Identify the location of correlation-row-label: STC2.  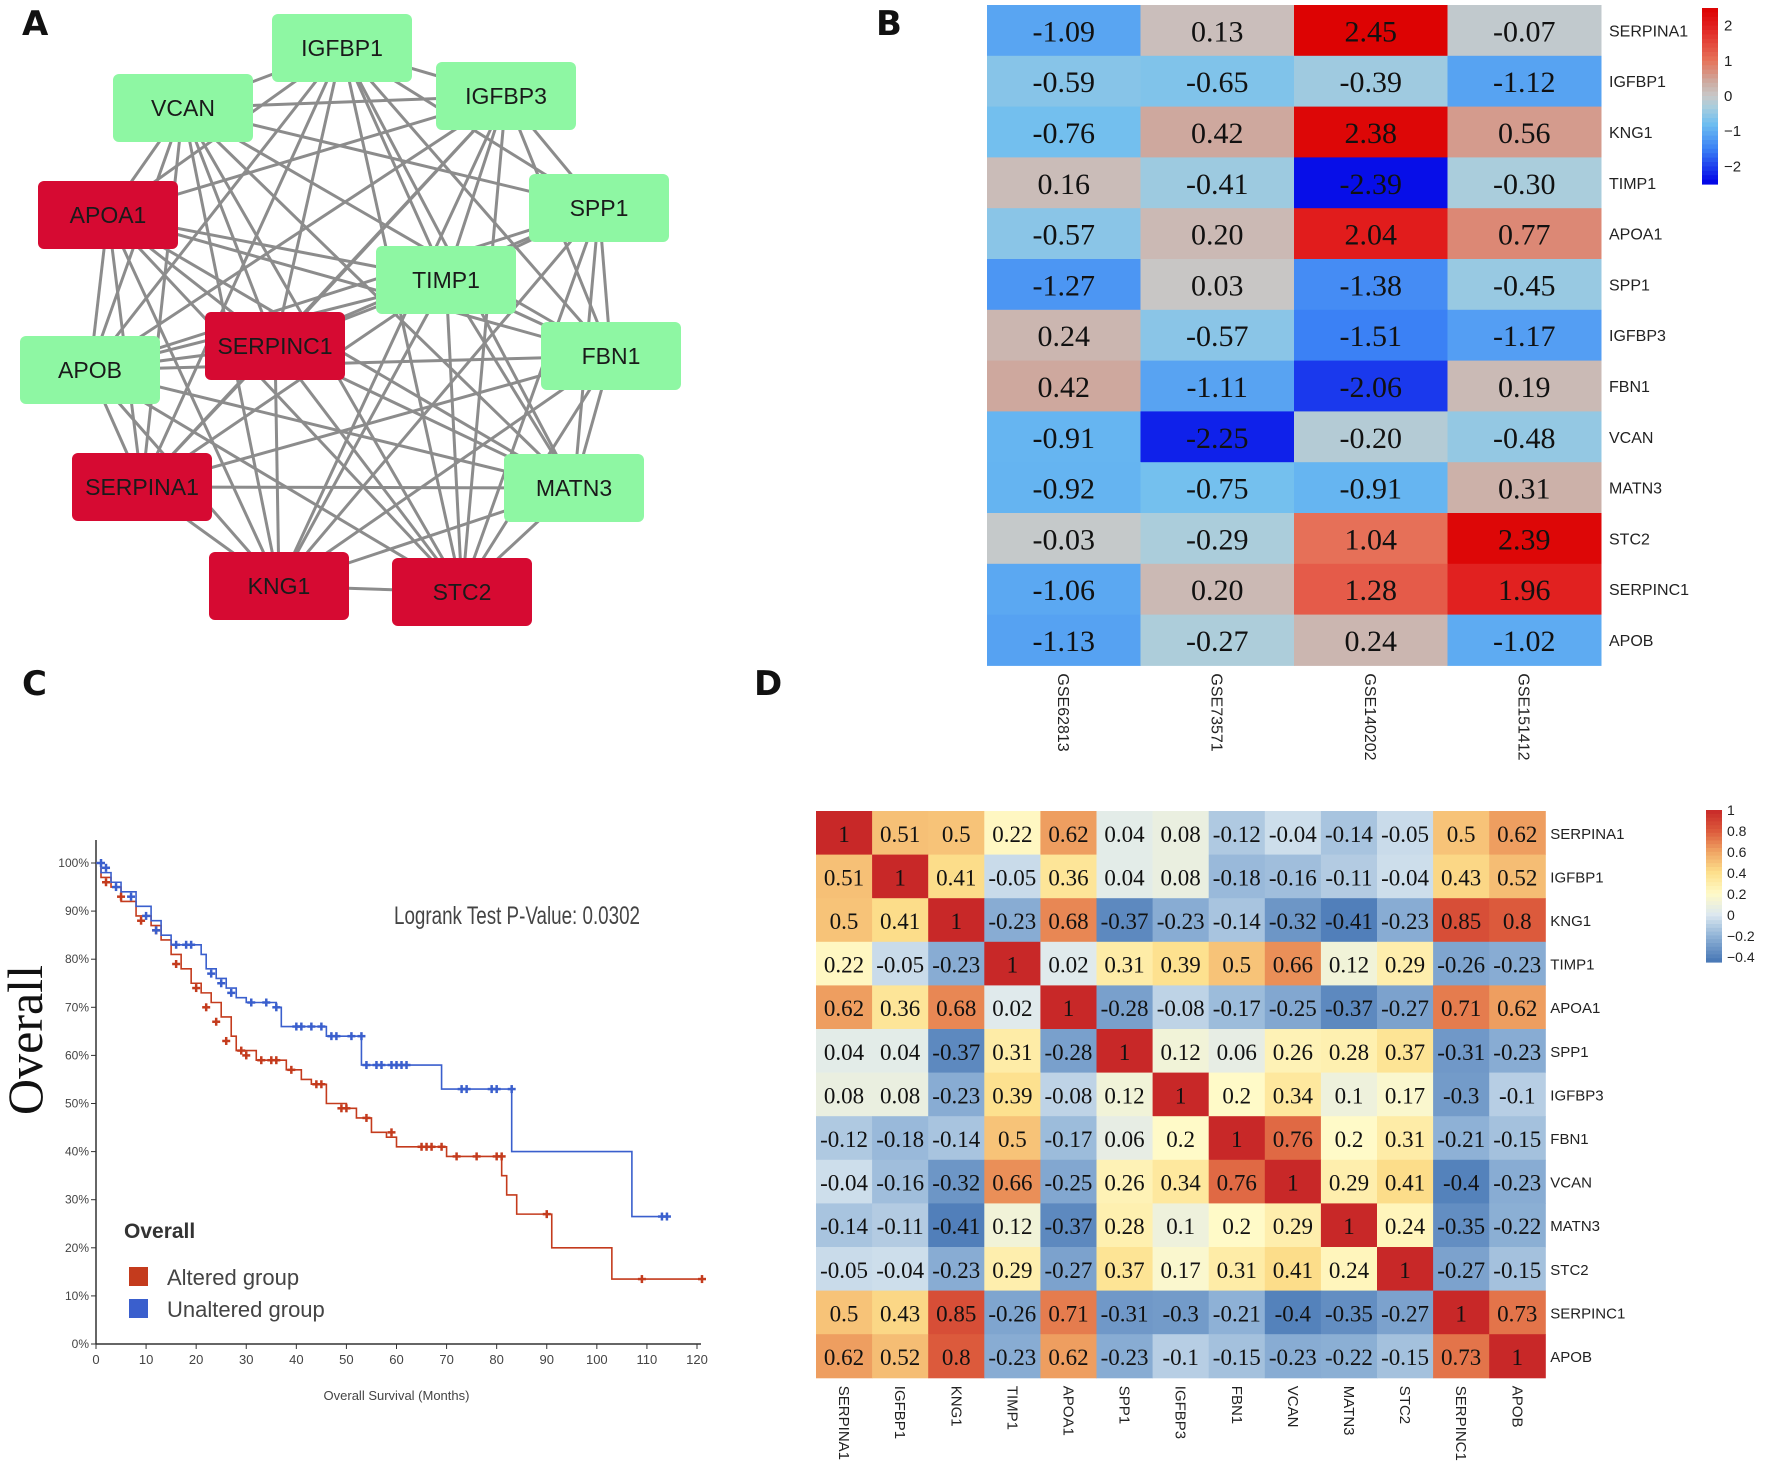
(1569, 1270).